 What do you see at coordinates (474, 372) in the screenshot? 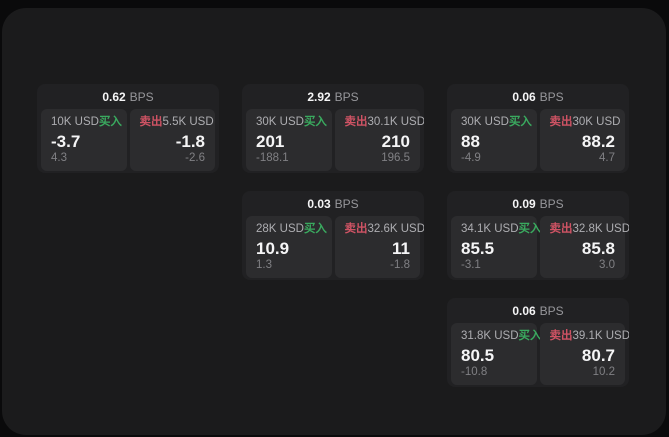
I see `buy-delta: -10.8` at bounding box center [474, 372].